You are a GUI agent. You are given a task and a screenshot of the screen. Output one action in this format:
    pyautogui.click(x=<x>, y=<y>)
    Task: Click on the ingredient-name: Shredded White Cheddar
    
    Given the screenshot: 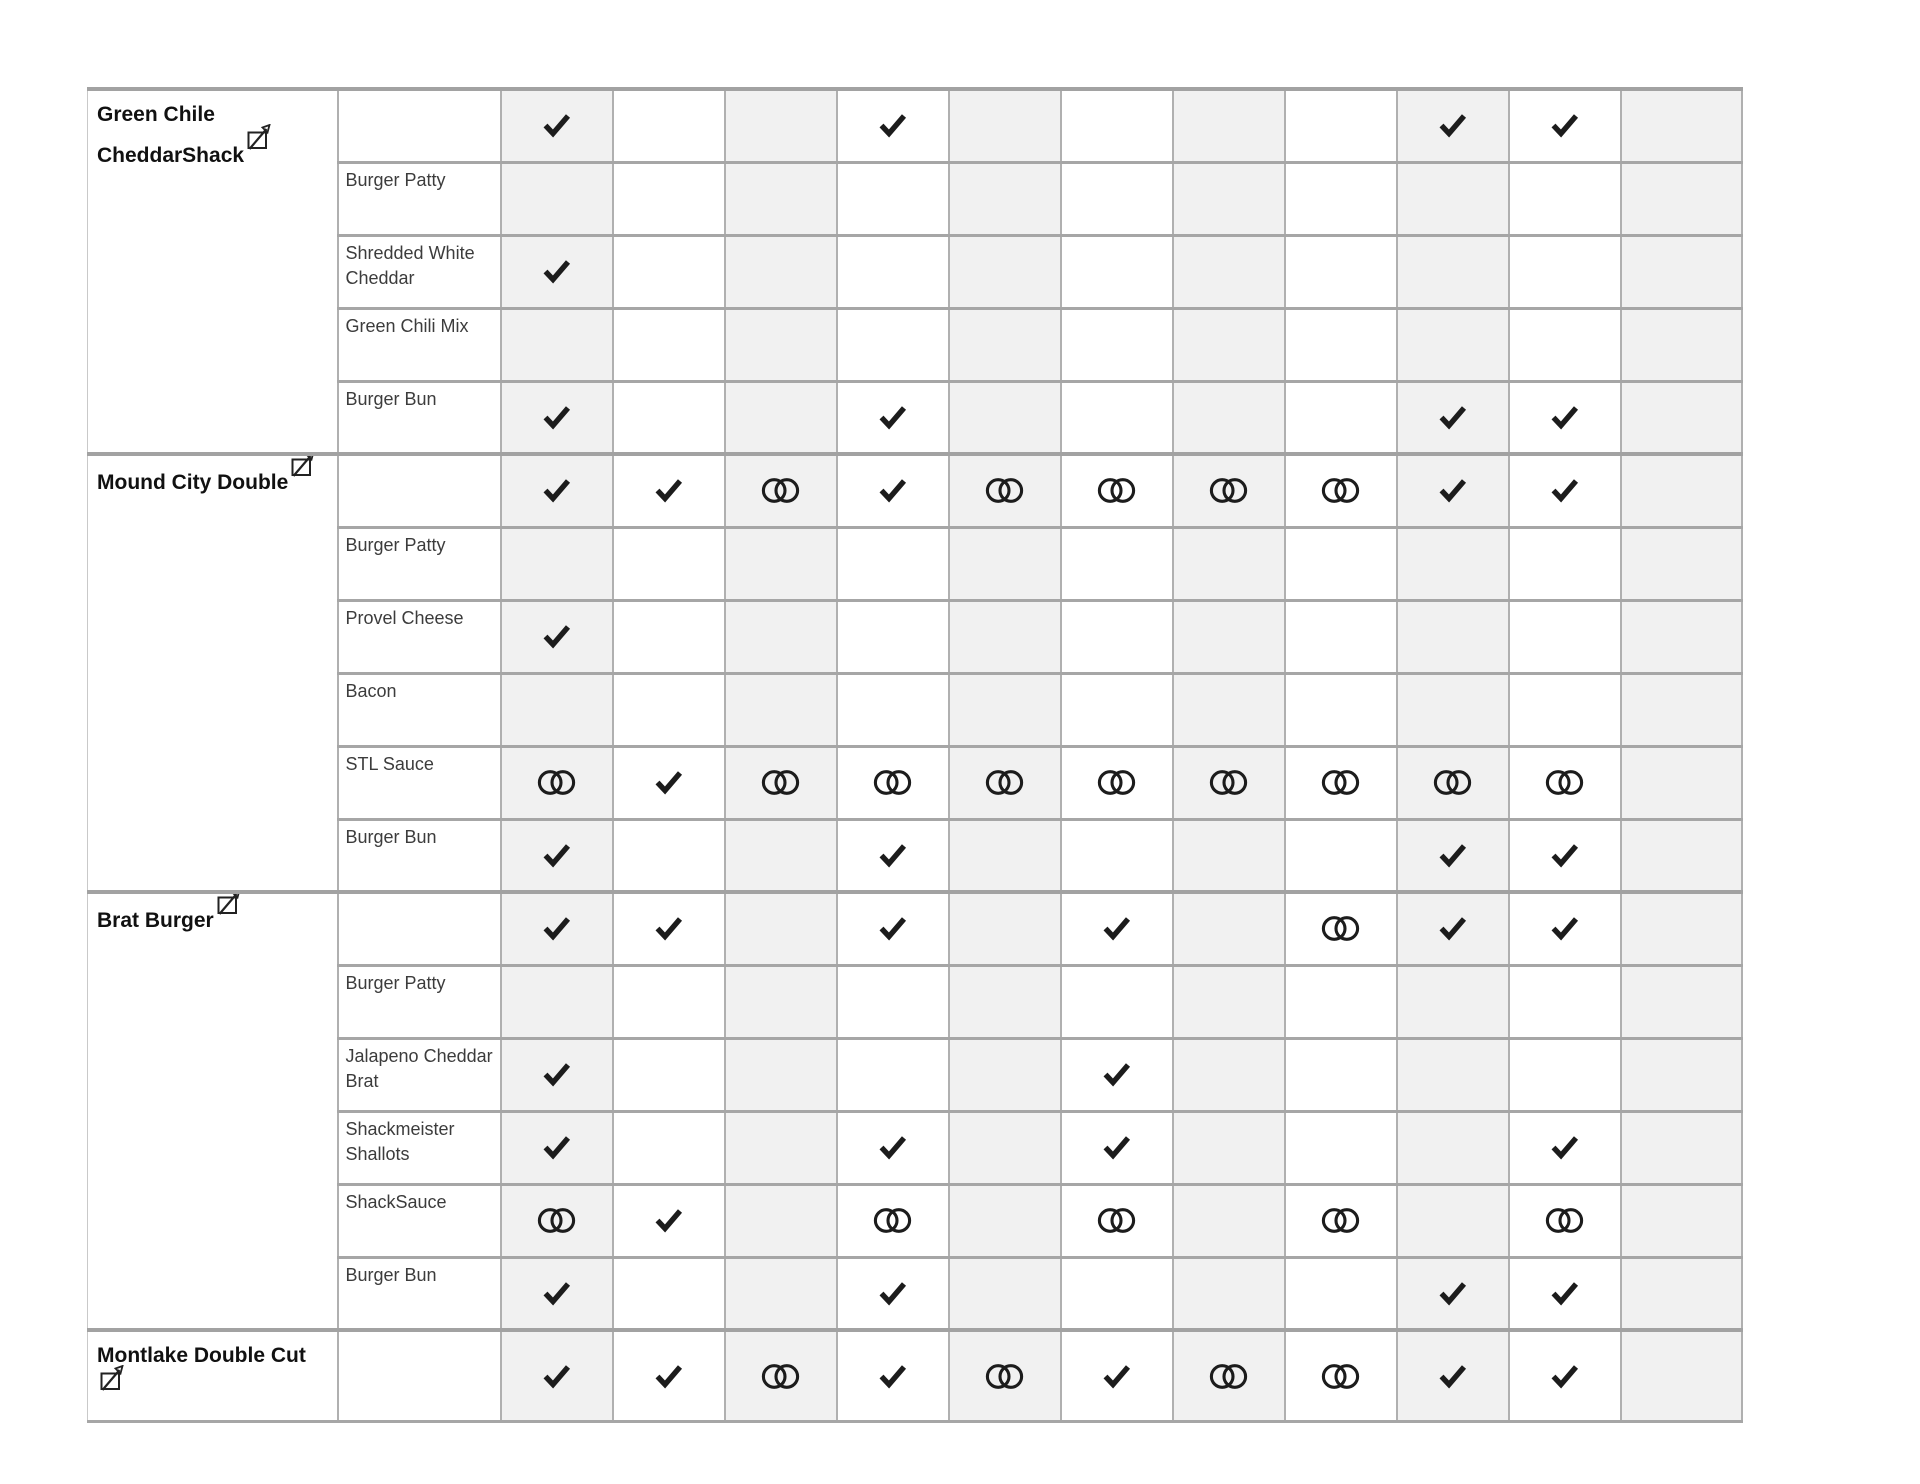 What is the action you would take?
    pyautogui.click(x=410, y=265)
    